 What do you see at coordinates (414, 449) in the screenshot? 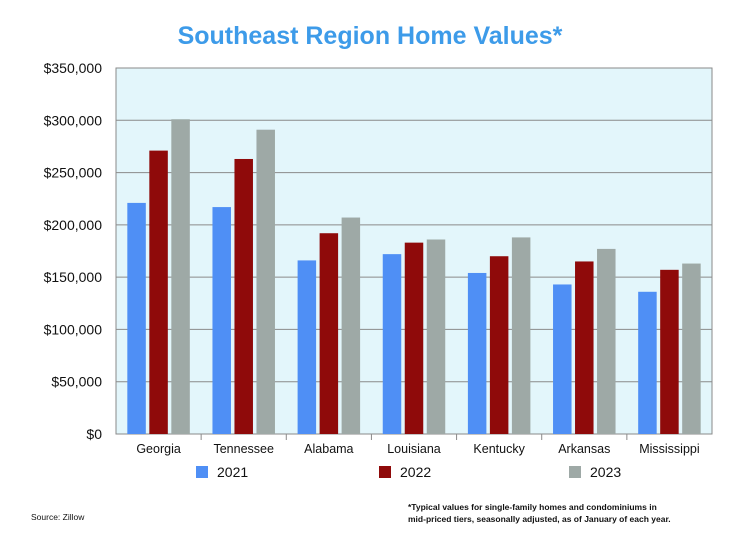
I see `x-tick-label: Louisiana` at bounding box center [414, 449].